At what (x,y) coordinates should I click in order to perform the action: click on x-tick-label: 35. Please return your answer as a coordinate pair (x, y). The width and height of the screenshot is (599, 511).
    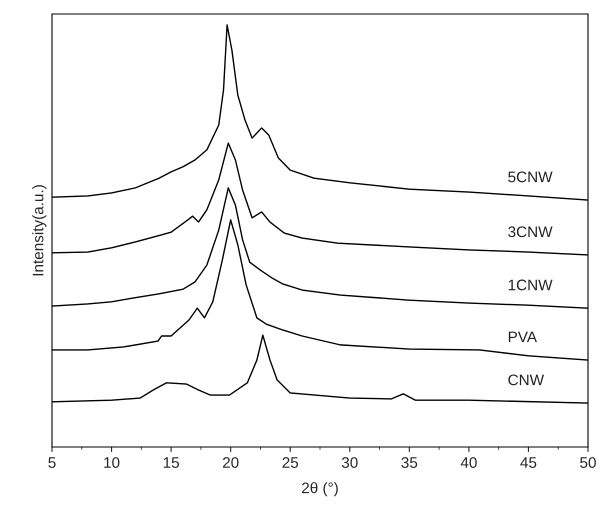
    Looking at the image, I should click on (409, 462).